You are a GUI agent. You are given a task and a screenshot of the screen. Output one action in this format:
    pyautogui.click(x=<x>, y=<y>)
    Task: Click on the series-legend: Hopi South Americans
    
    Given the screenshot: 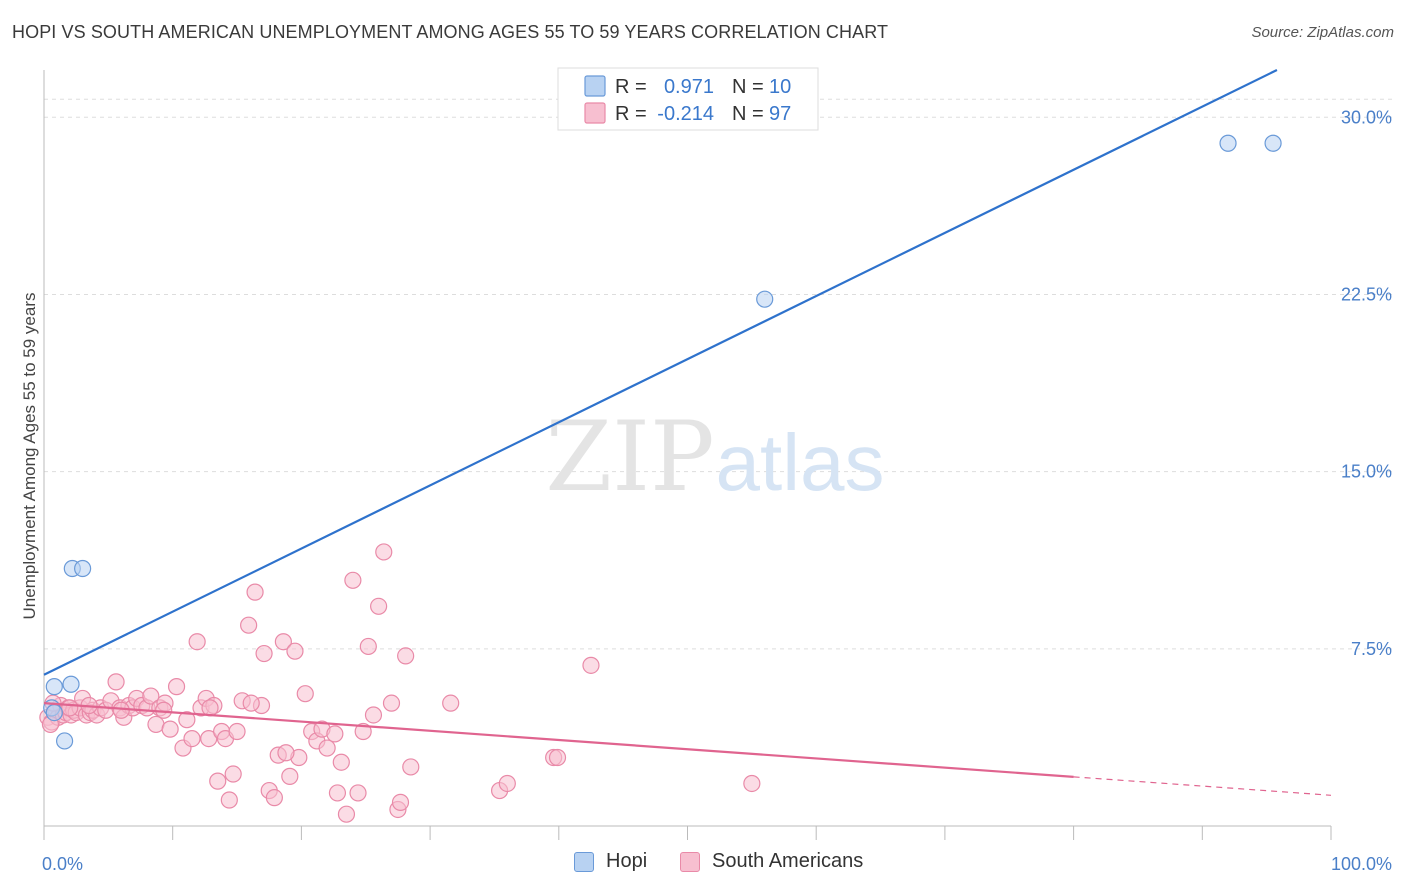 What is the action you would take?
    pyautogui.click(x=703, y=865)
    